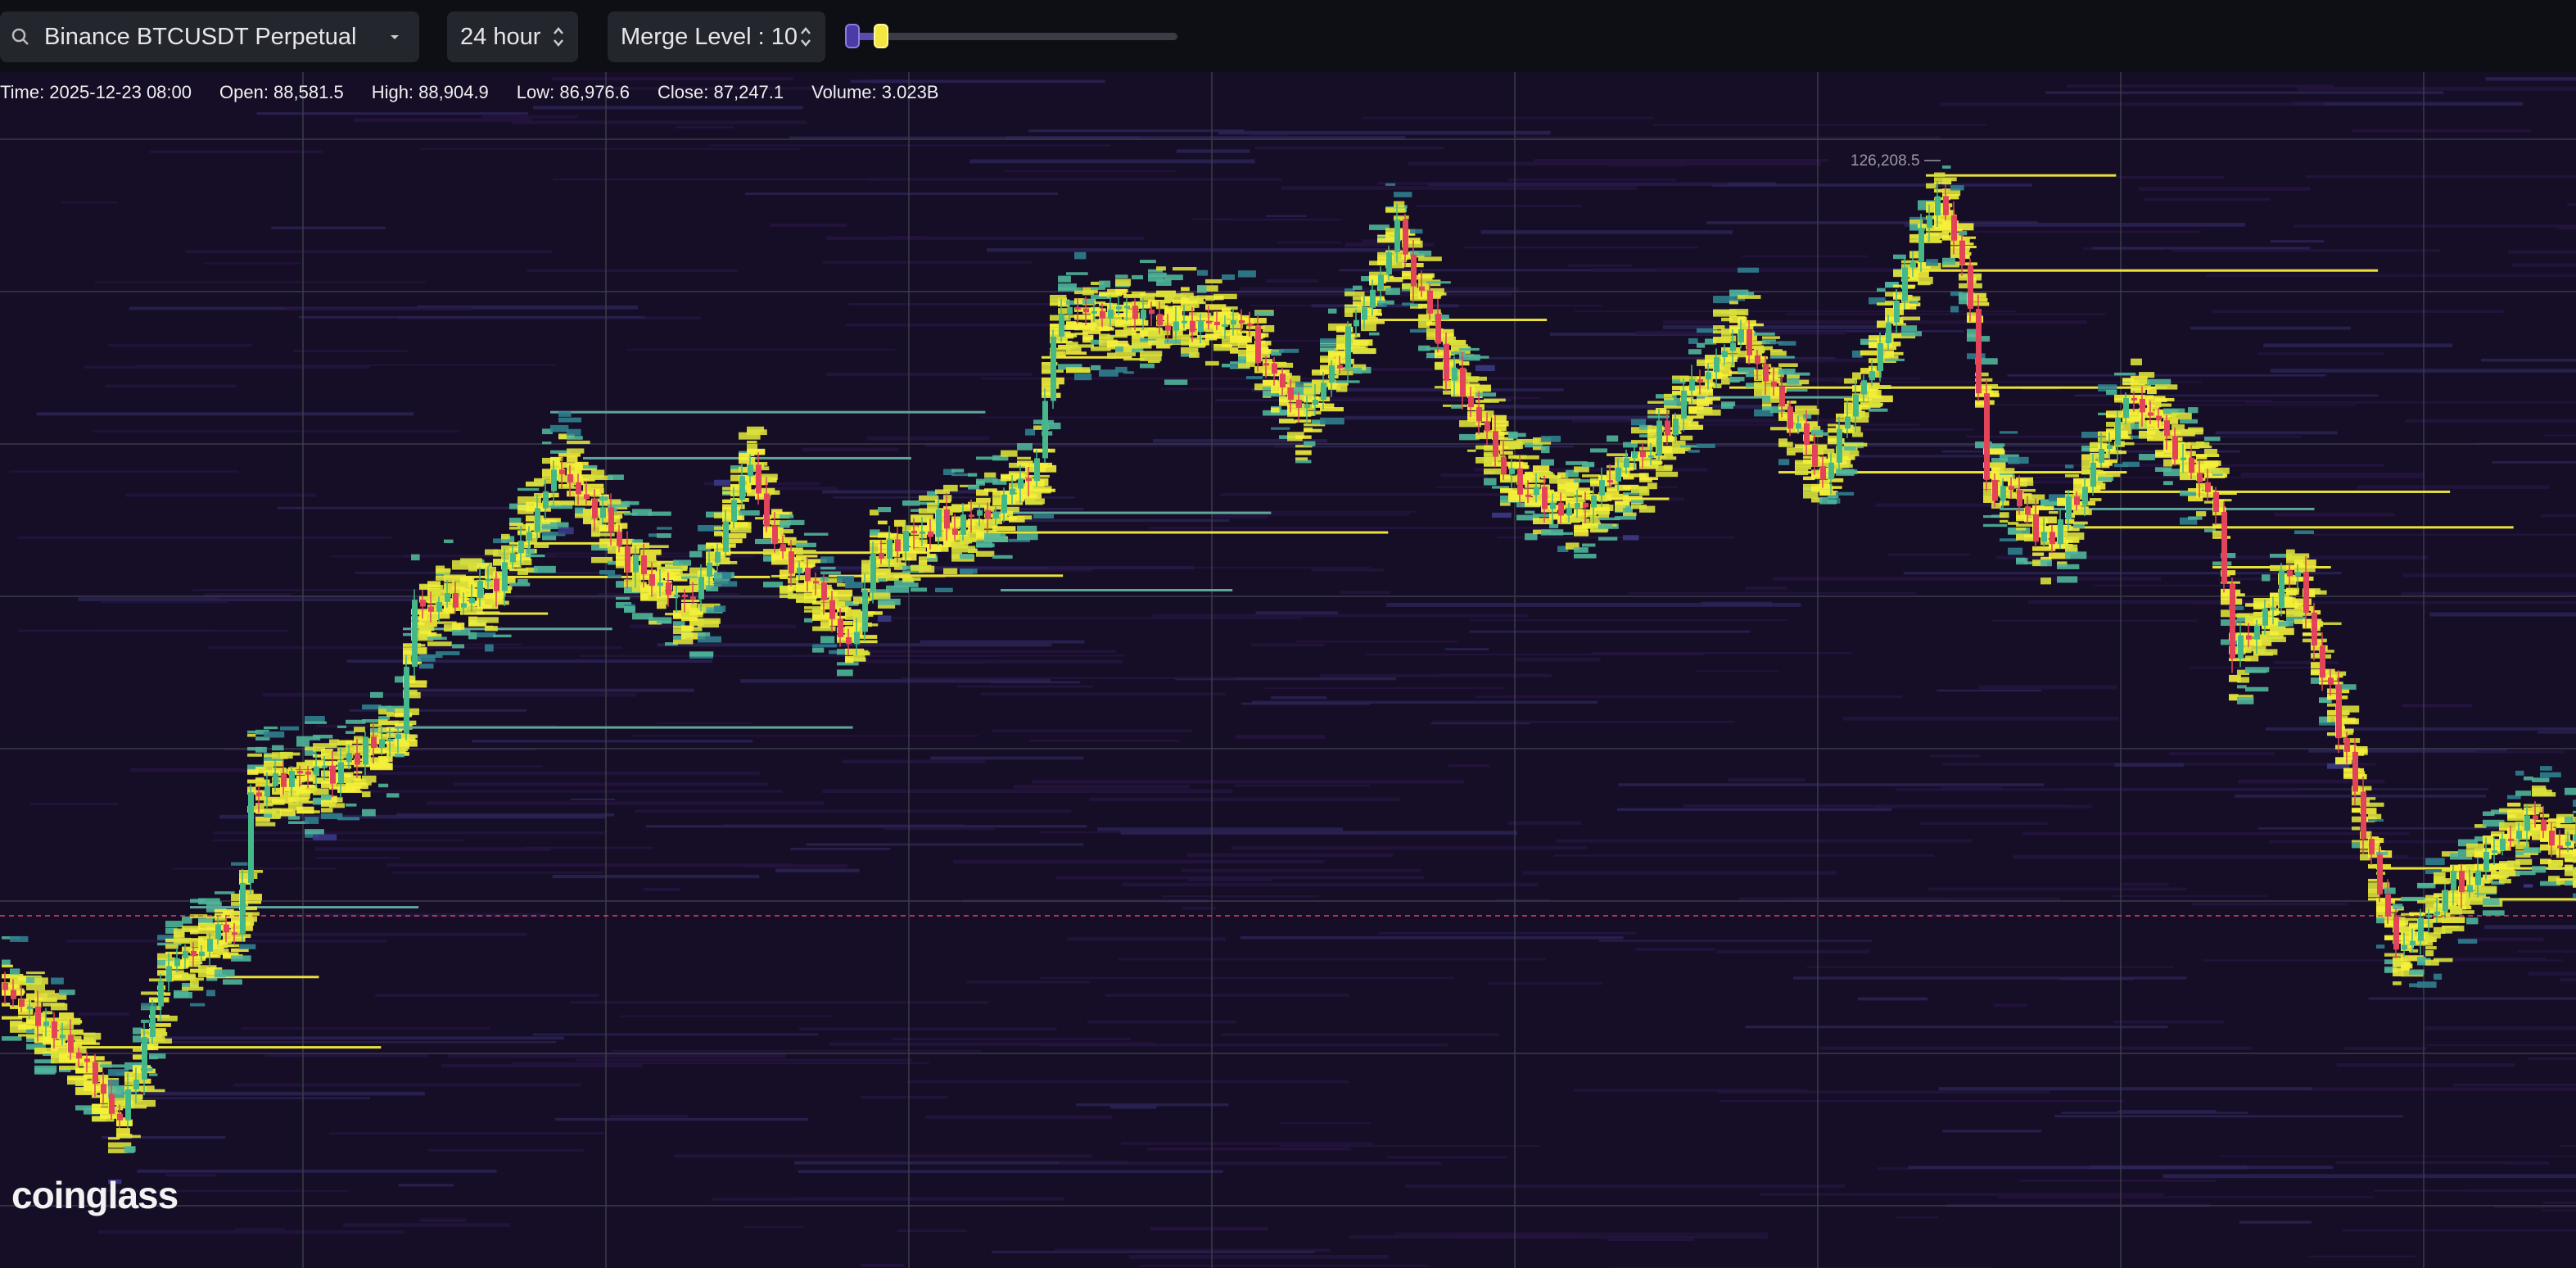 Image resolution: width=2576 pixels, height=1268 pixels. I want to click on slider-handle-left, so click(852, 36).